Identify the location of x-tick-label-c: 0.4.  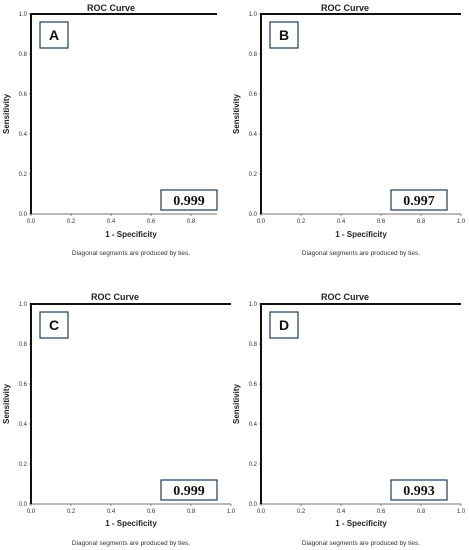
(111, 512).